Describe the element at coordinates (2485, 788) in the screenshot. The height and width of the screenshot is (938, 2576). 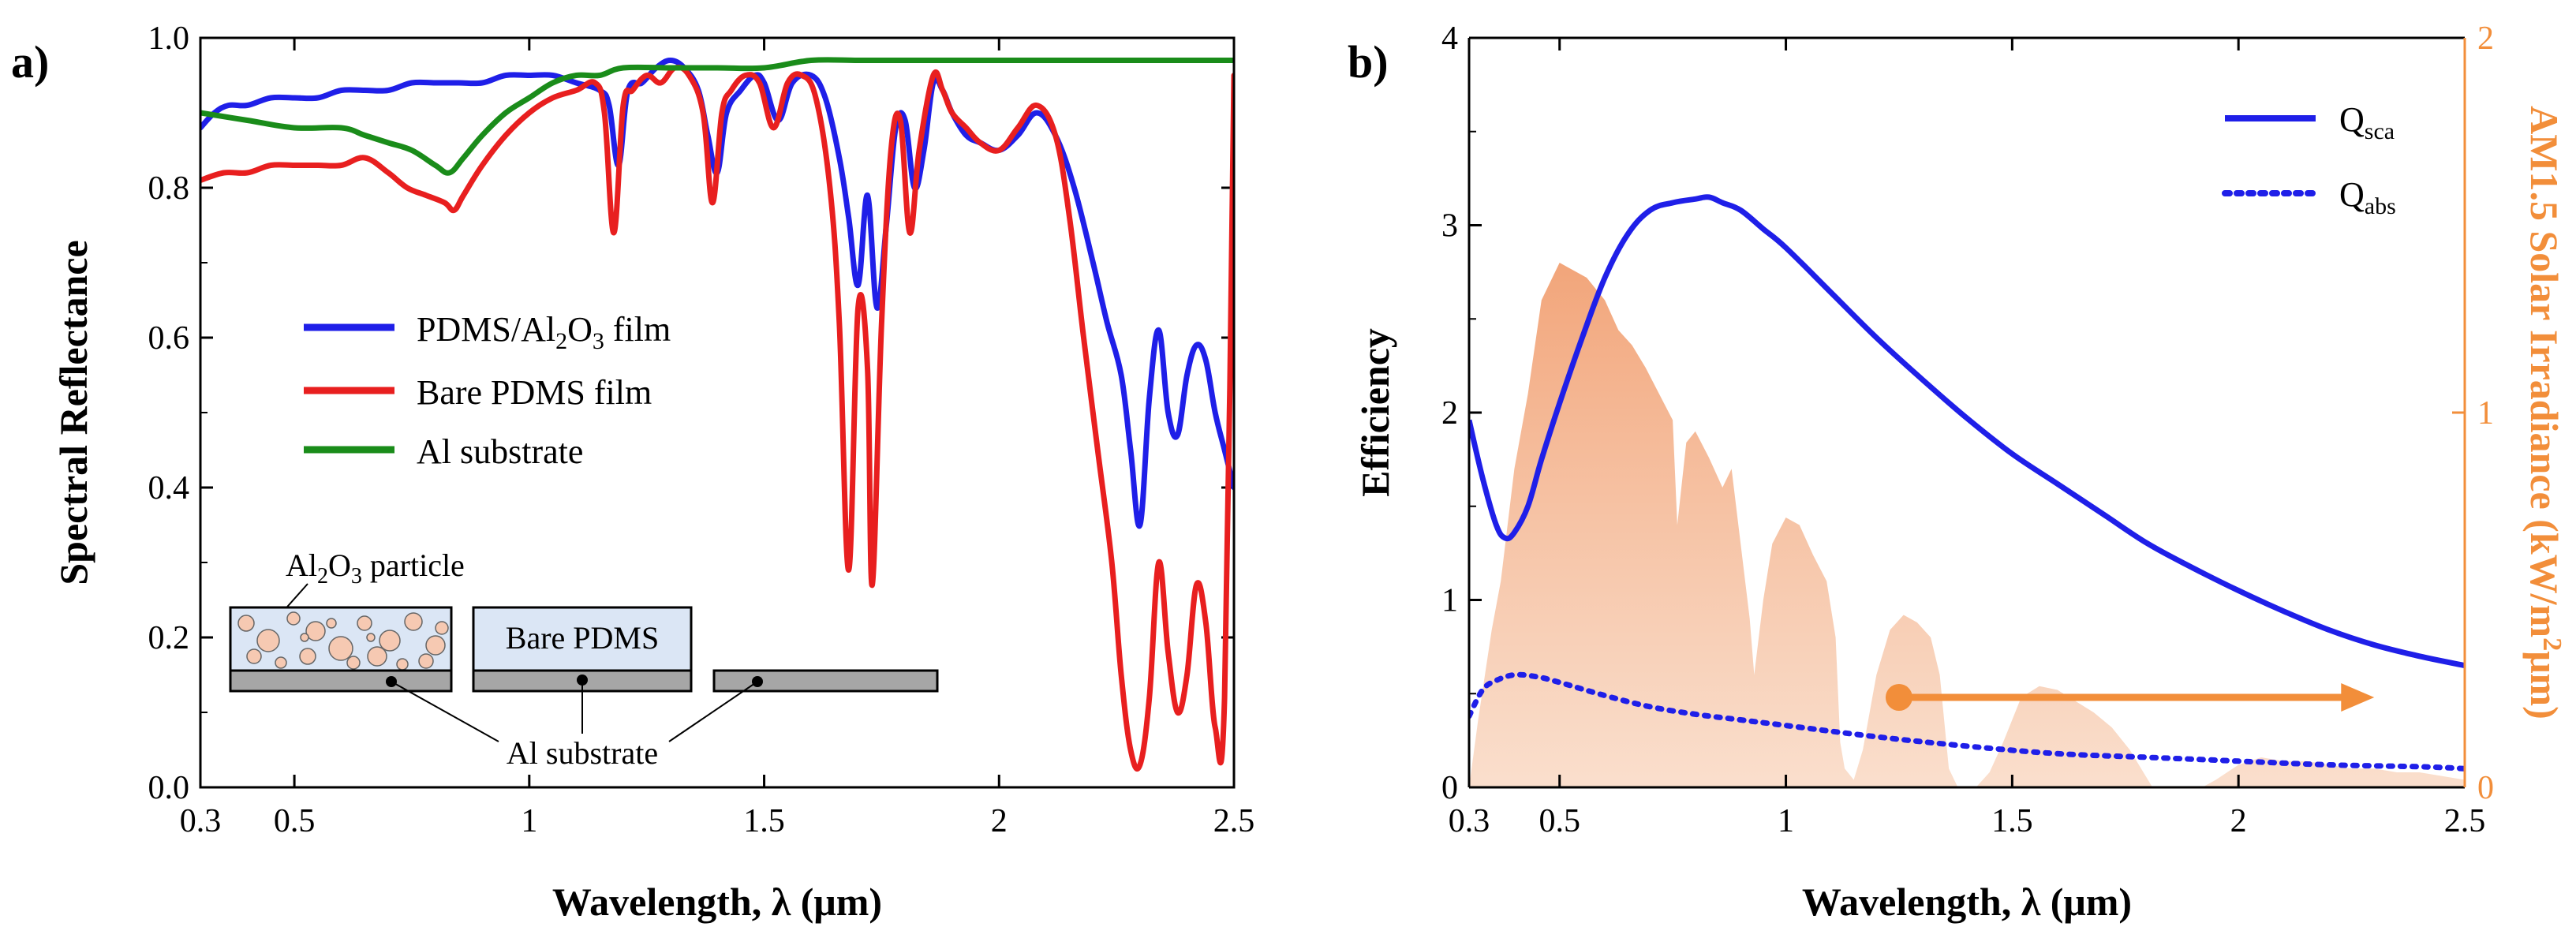
I see `panel-b-ytick-right-label: 0` at that location.